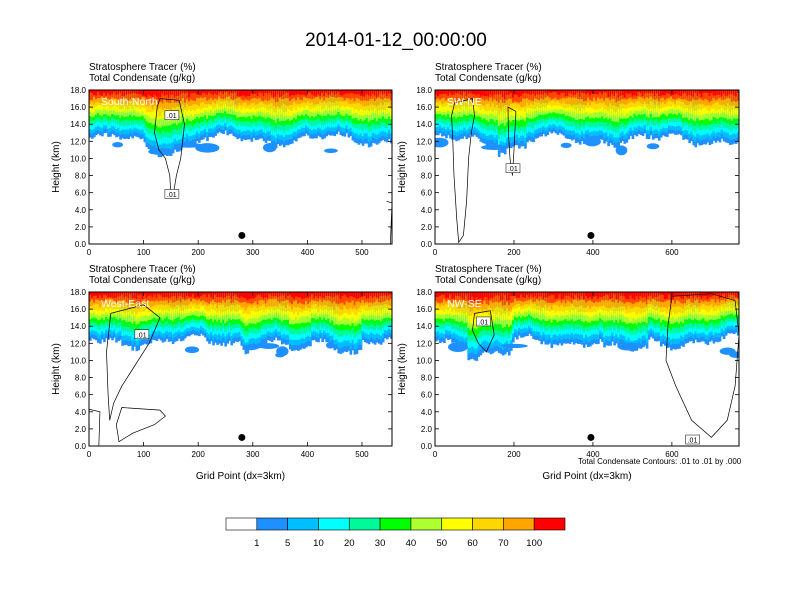  I want to click on panel-3-title-line2: Total Condensate (g/kg), so click(142, 280).